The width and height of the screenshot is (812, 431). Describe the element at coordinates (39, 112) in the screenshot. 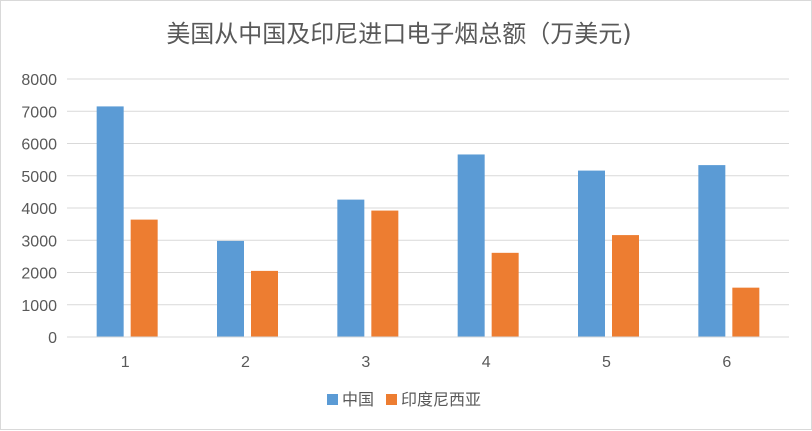

I see `y-tick-label: 7000` at that location.